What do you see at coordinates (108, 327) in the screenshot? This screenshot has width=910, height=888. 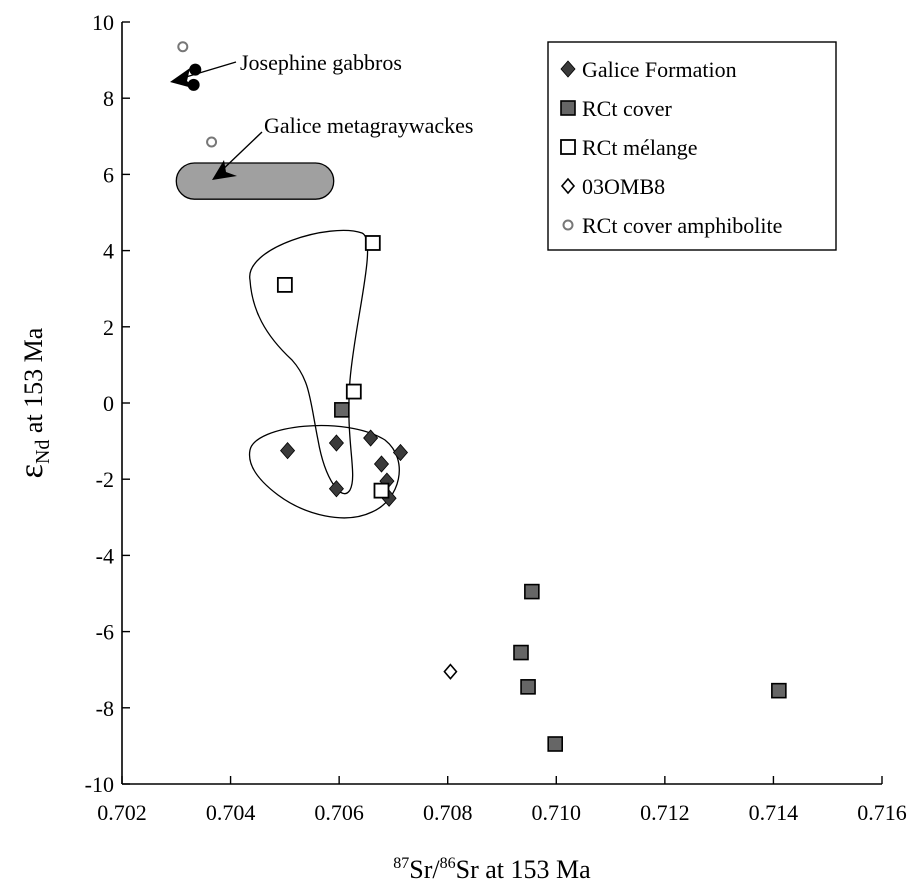 I see `y-tick-label: 2` at bounding box center [108, 327].